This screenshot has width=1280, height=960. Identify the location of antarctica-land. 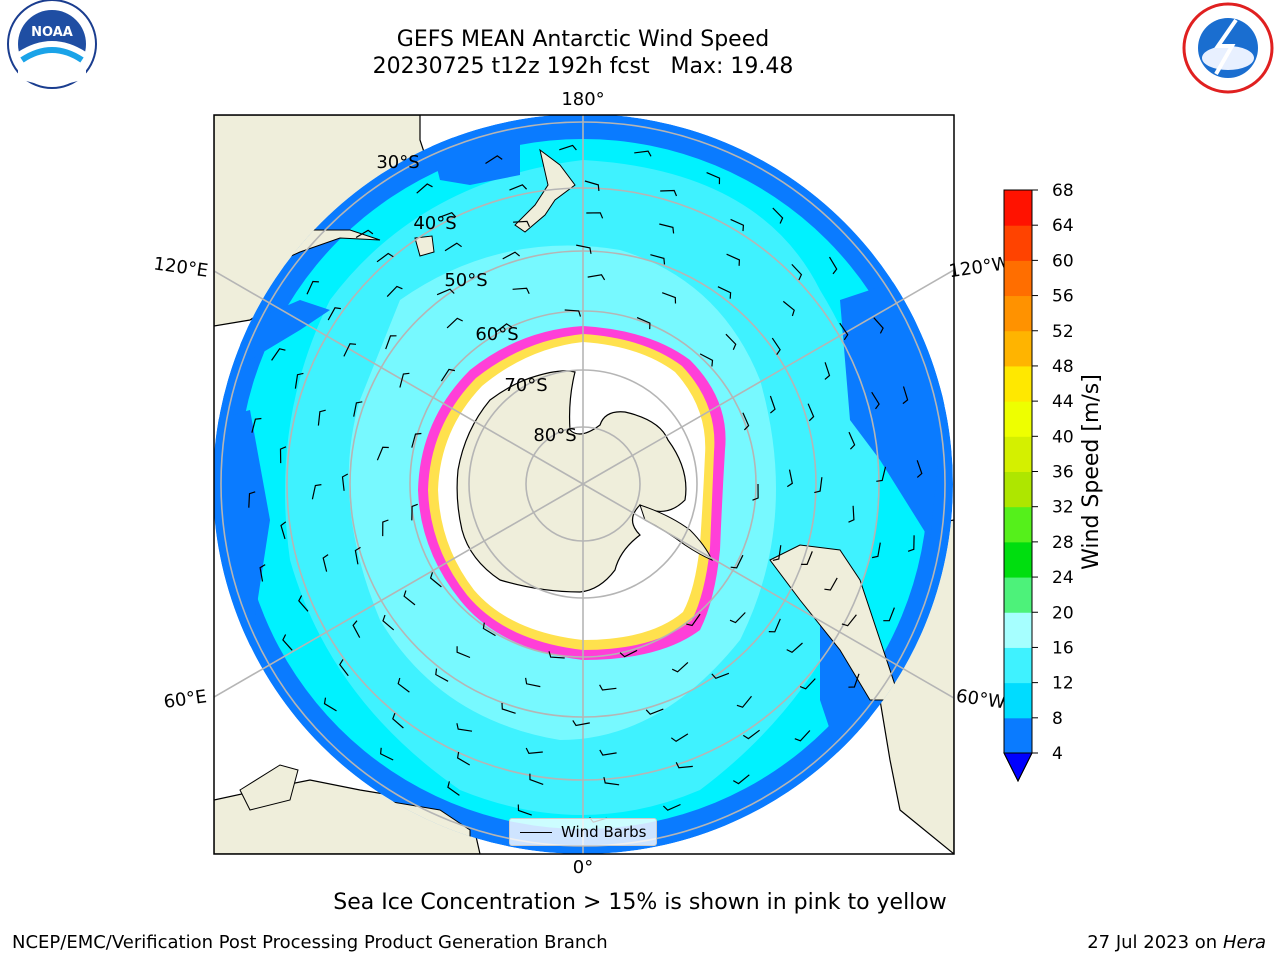
(571, 481).